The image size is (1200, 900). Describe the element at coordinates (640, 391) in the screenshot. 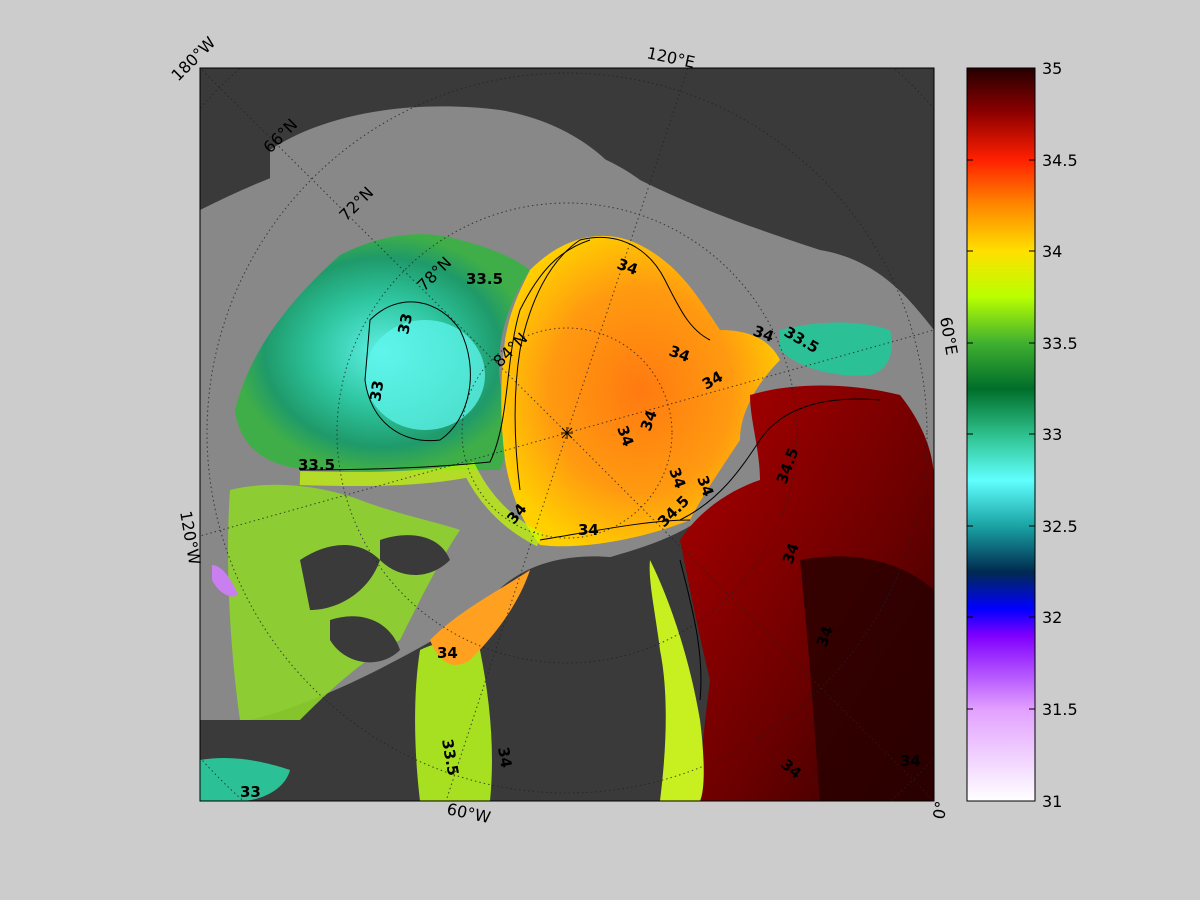

I see `central-basin` at that location.